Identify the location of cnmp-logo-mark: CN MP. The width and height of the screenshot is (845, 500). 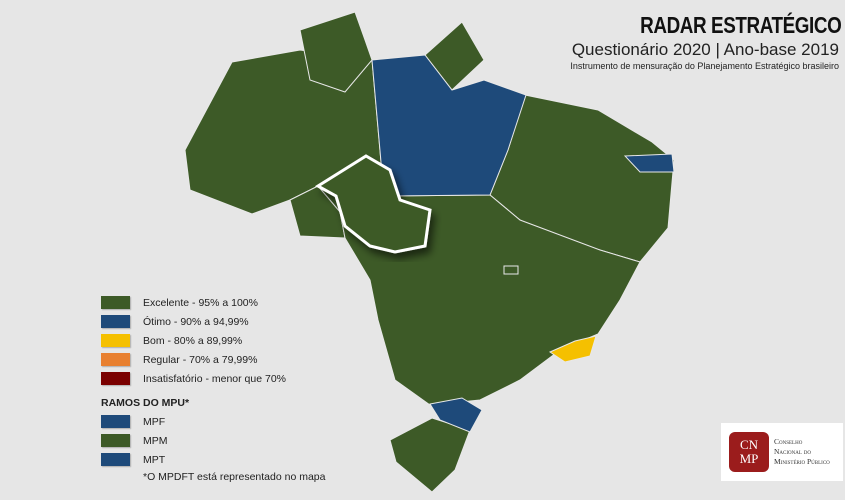
(749, 452).